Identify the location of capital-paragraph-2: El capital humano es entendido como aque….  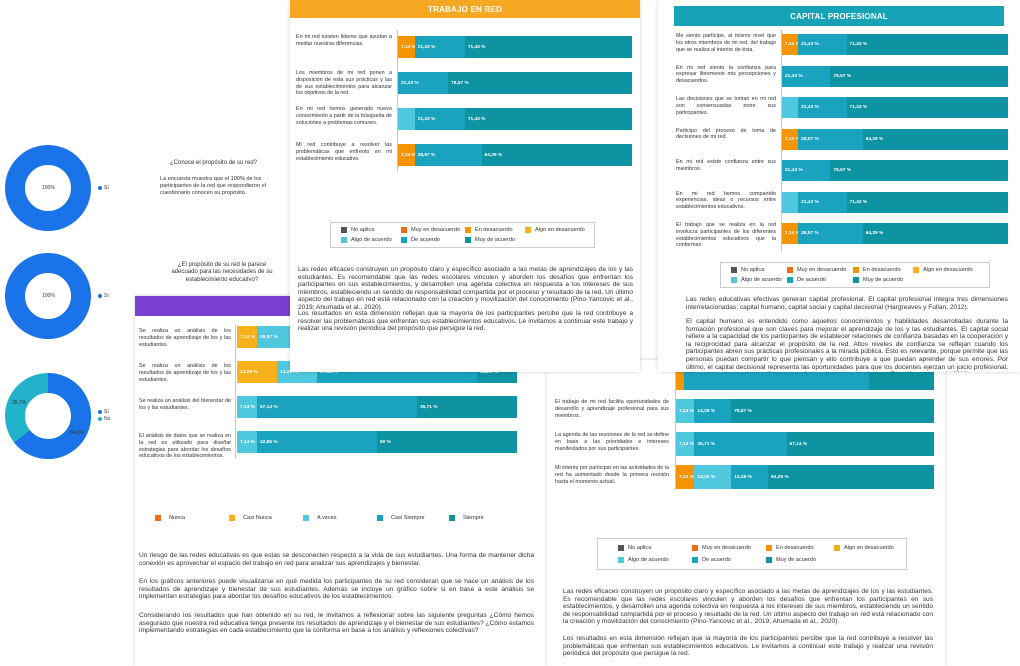
(847, 345).